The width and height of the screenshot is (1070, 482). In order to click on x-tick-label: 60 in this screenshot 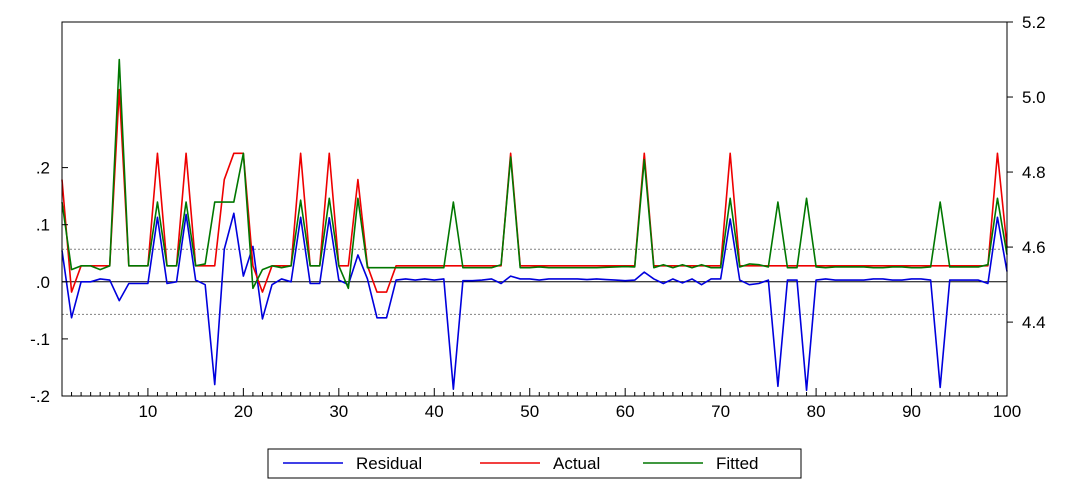, I will do `click(625, 411)`.